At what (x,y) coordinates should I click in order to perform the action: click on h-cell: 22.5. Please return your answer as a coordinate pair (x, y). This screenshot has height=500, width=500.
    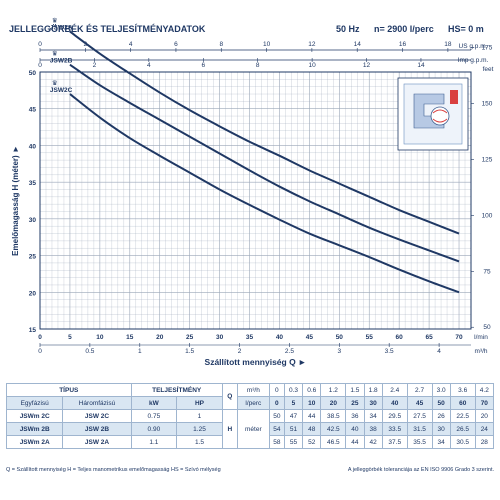
    Looking at the image, I should click on (462, 416).